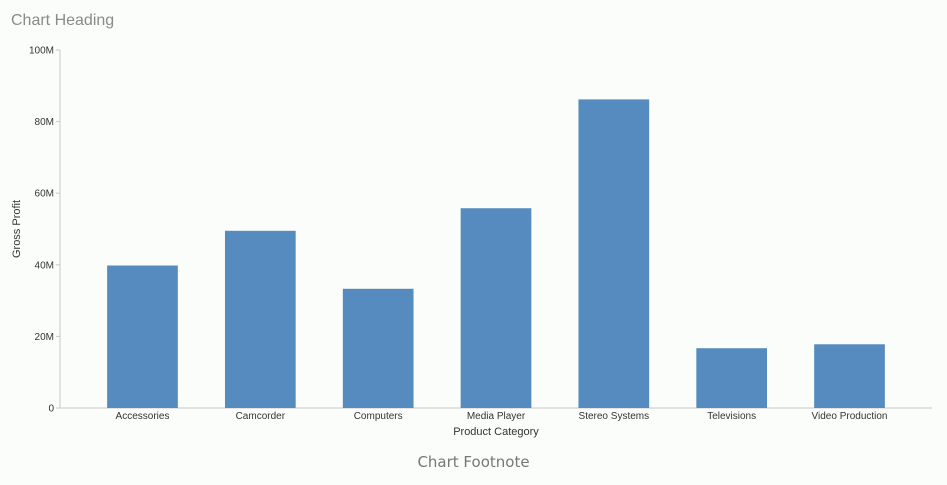 The height and width of the screenshot is (485, 947). Describe the element at coordinates (732, 378) in the screenshot. I see `bar-televisions` at that location.